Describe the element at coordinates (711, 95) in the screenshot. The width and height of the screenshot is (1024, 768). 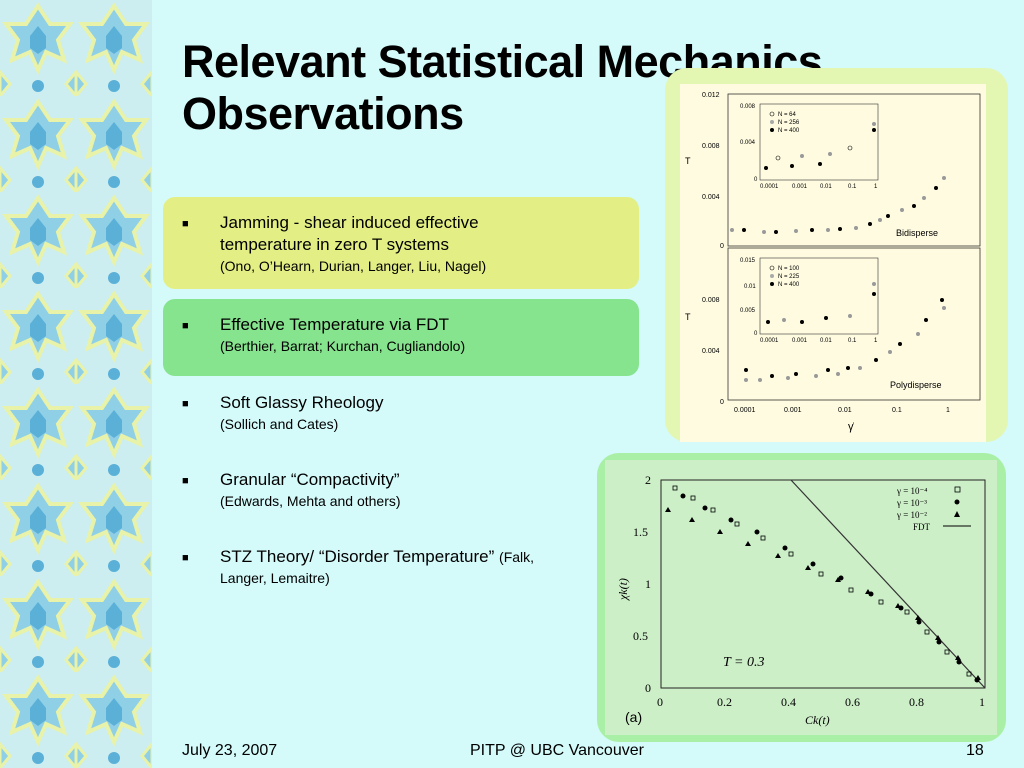
I see `tick-label: 0.012` at that location.